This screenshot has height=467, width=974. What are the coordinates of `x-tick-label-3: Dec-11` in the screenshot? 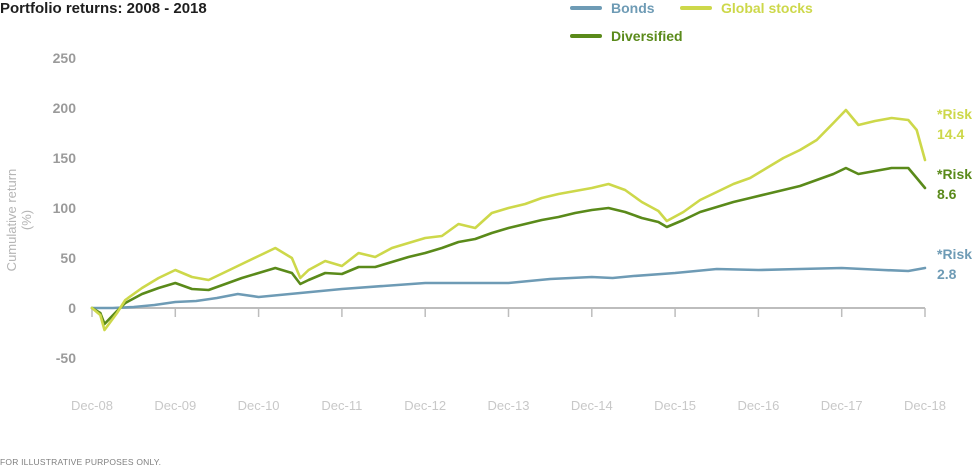 It's located at (341, 405).